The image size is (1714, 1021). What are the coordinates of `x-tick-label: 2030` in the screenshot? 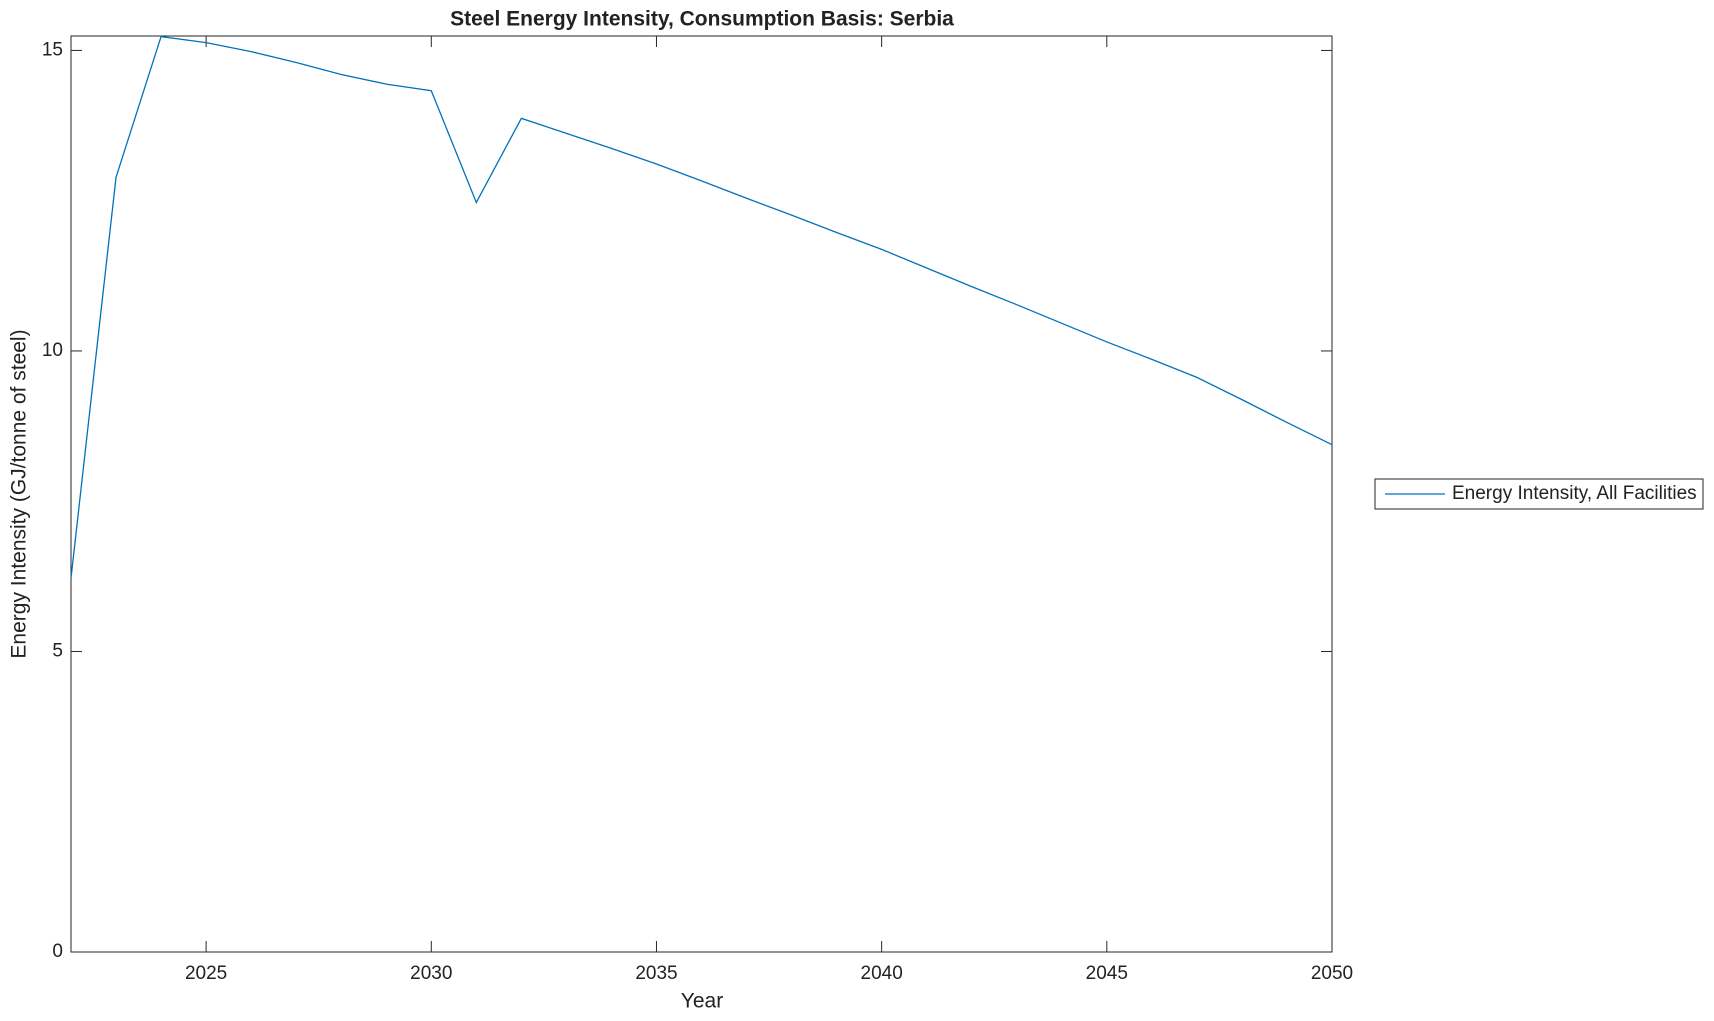 It's located at (431, 973).